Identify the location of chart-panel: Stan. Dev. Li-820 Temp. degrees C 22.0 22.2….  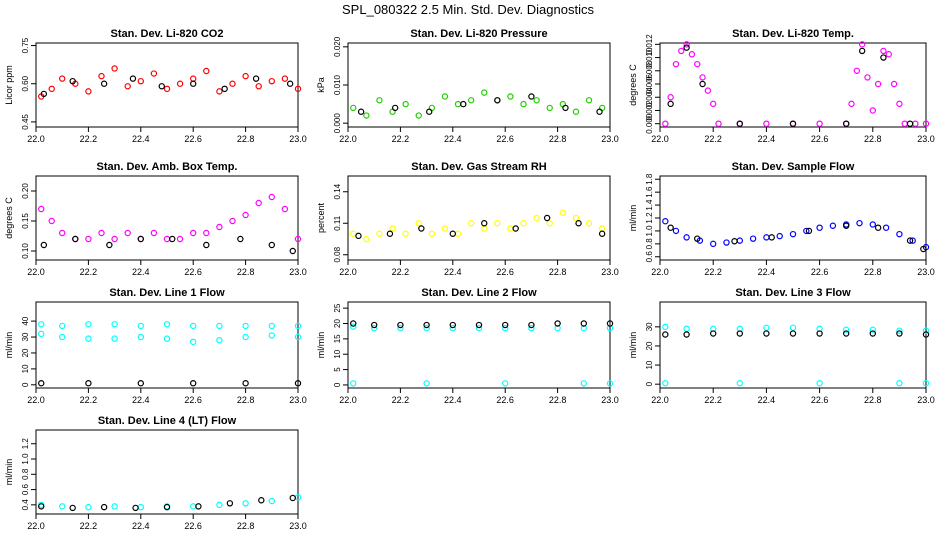
(781, 86).